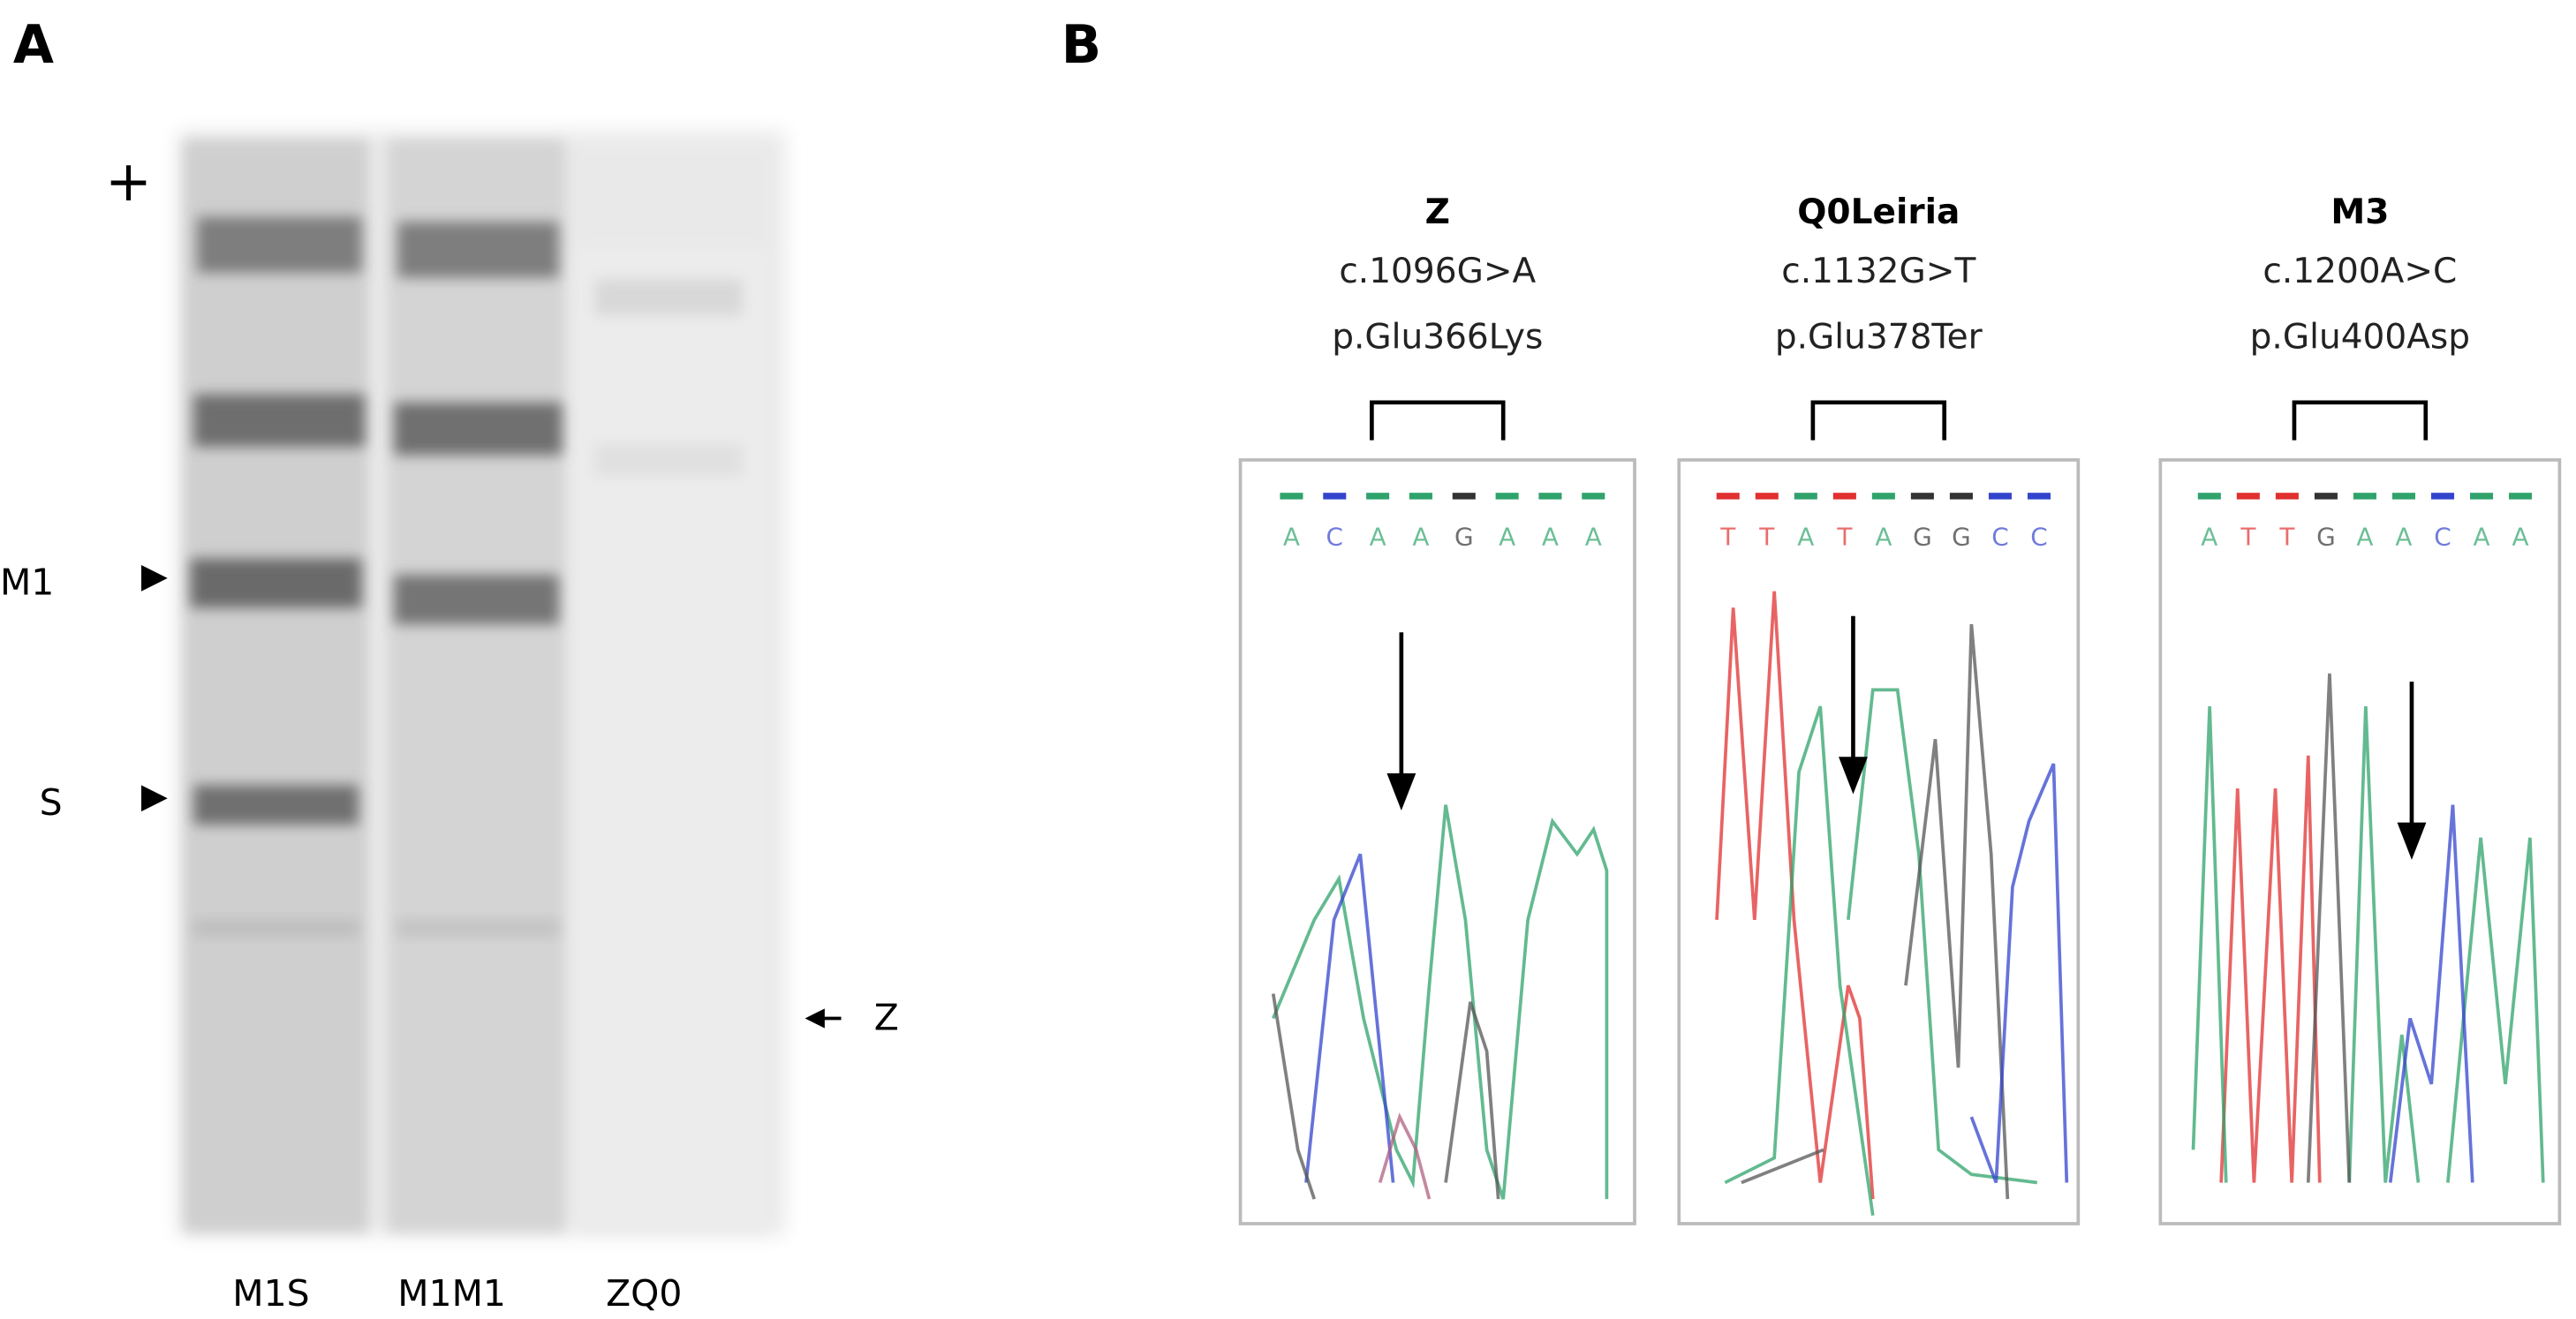 The image size is (2576, 1319). I want to click on lane-label: M1S, so click(270, 1293).